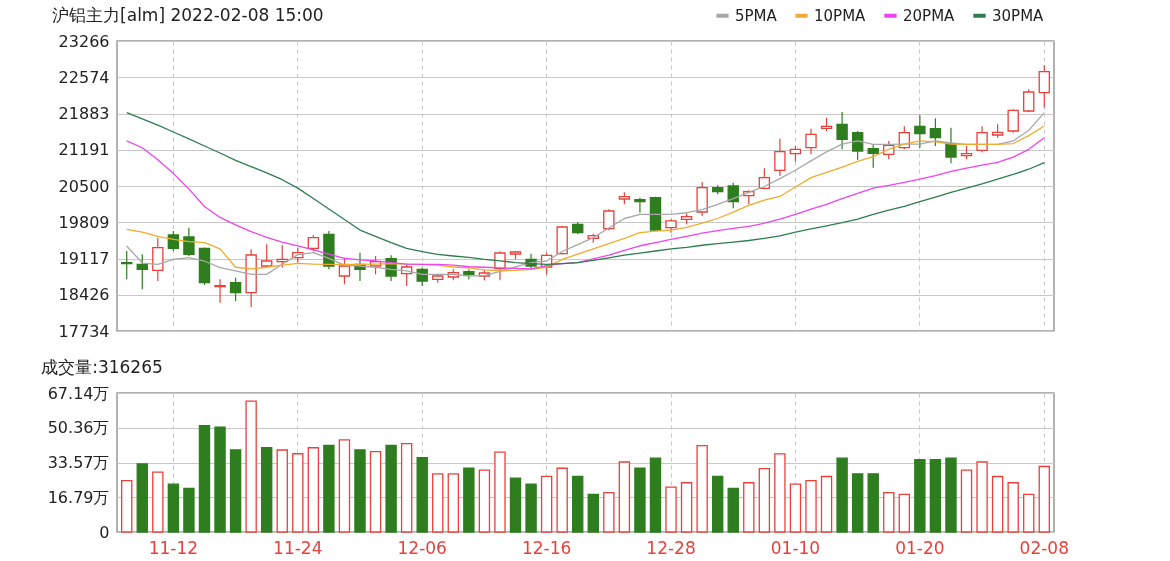 The image size is (1170, 561). Describe the element at coordinates (546, 547) in the screenshot. I see `x-tick-label: 12-16` at that location.